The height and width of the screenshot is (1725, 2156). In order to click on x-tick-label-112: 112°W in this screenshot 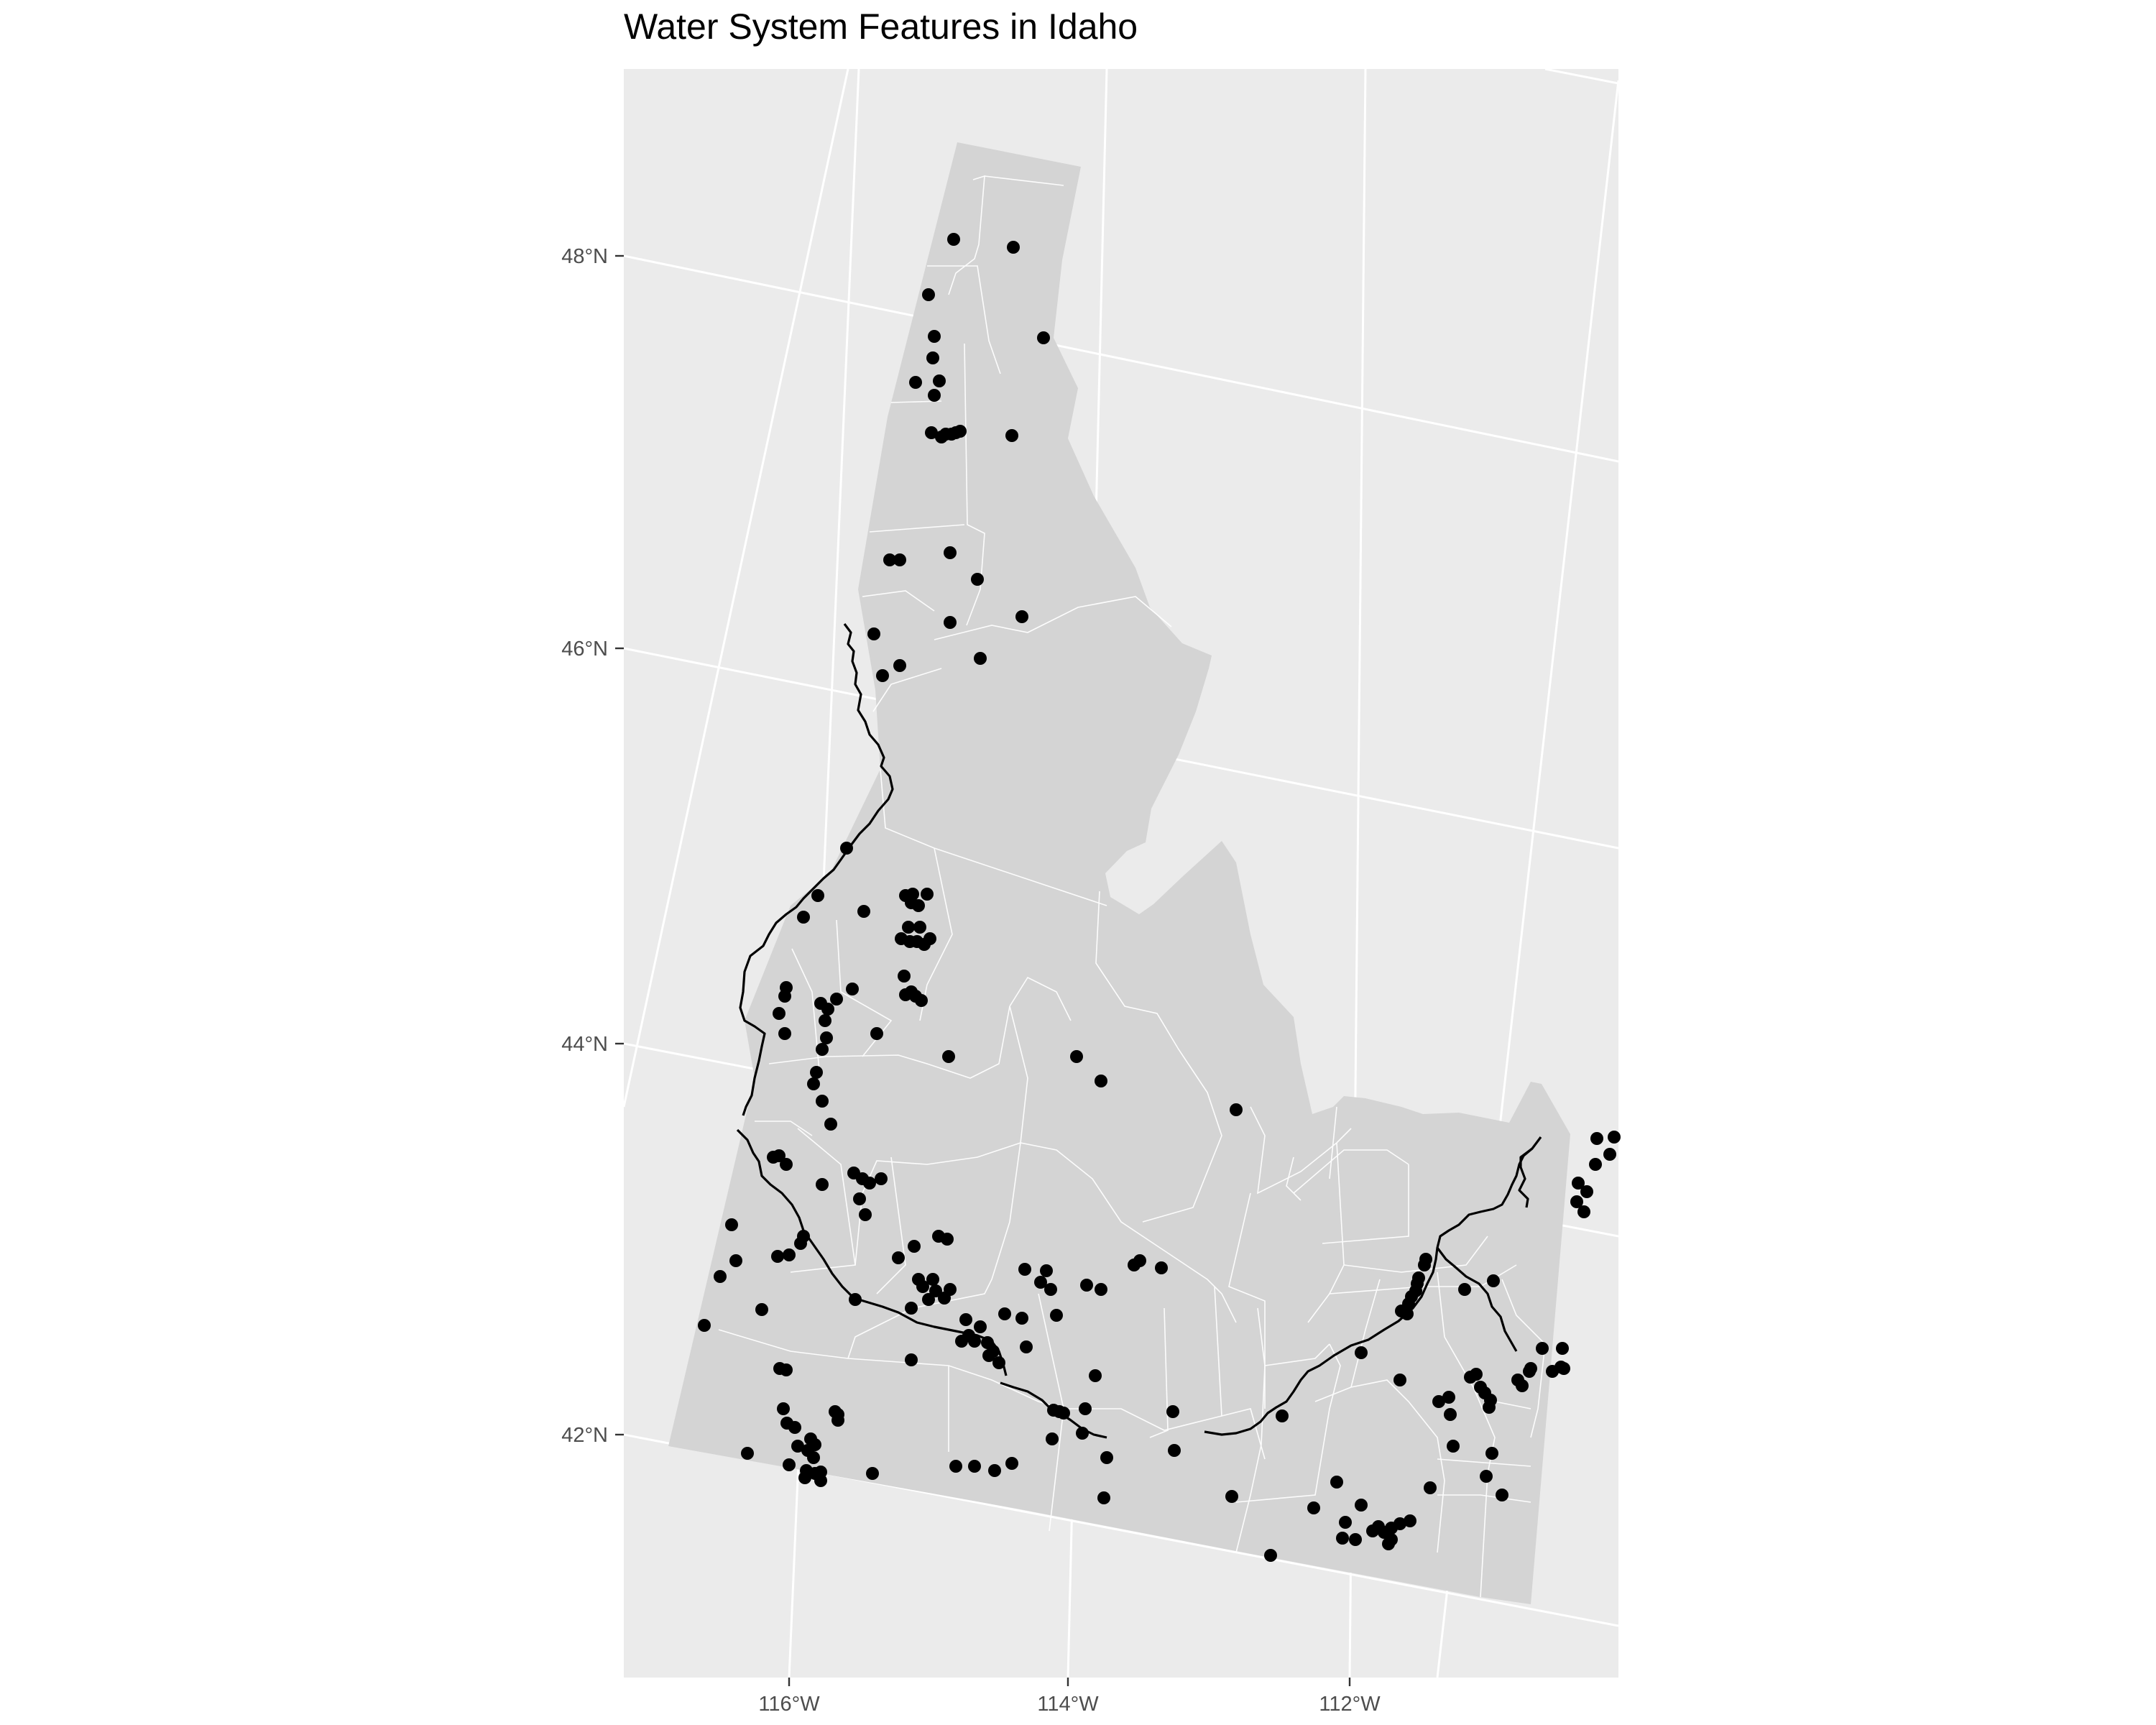, I will do `click(1350, 1704)`.